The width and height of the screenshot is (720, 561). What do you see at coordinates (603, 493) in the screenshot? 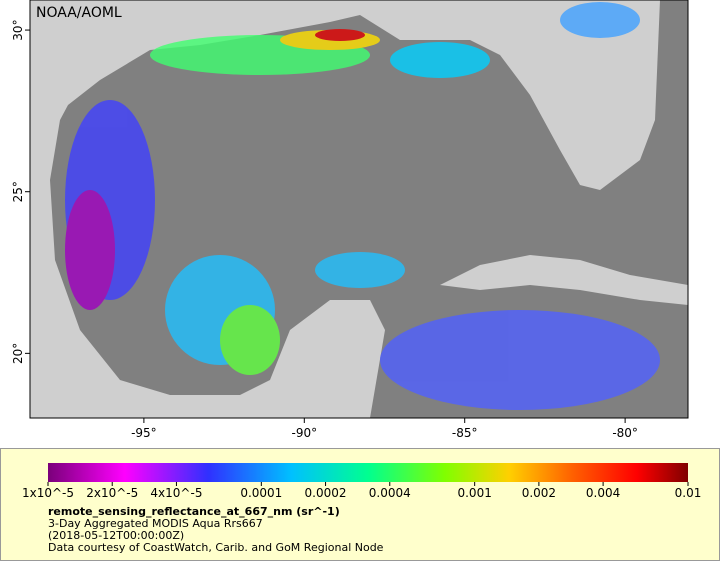
I see `colorbar-tick-label: 0.004` at bounding box center [603, 493].